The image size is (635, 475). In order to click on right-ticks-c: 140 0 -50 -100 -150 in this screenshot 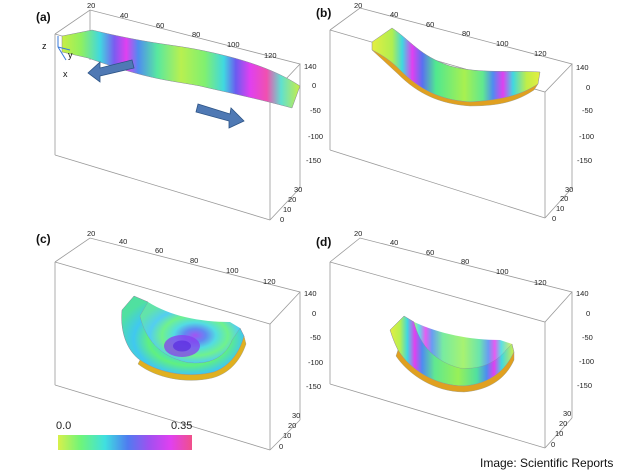, I will do `click(313, 340)`.